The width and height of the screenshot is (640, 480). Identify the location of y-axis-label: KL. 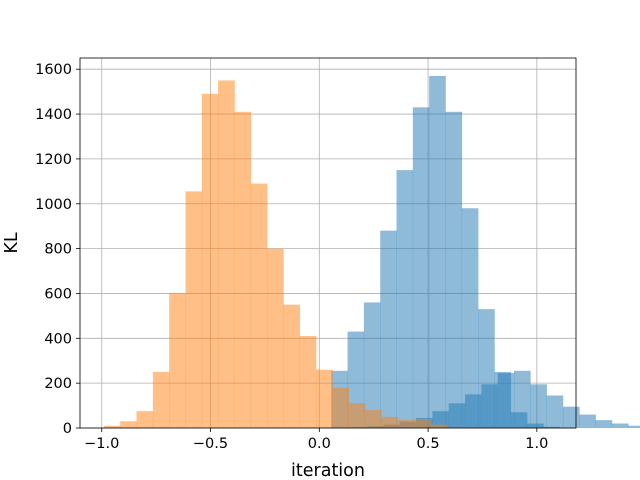
(12, 242).